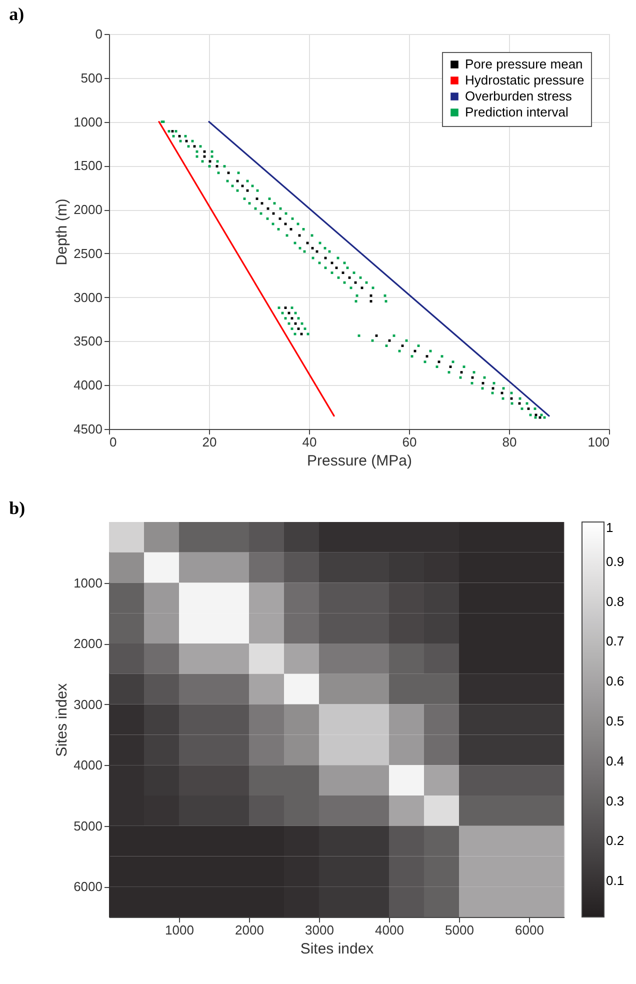  Describe the element at coordinates (516, 112) in the screenshot. I see `legend-label: Prediction interval` at that location.